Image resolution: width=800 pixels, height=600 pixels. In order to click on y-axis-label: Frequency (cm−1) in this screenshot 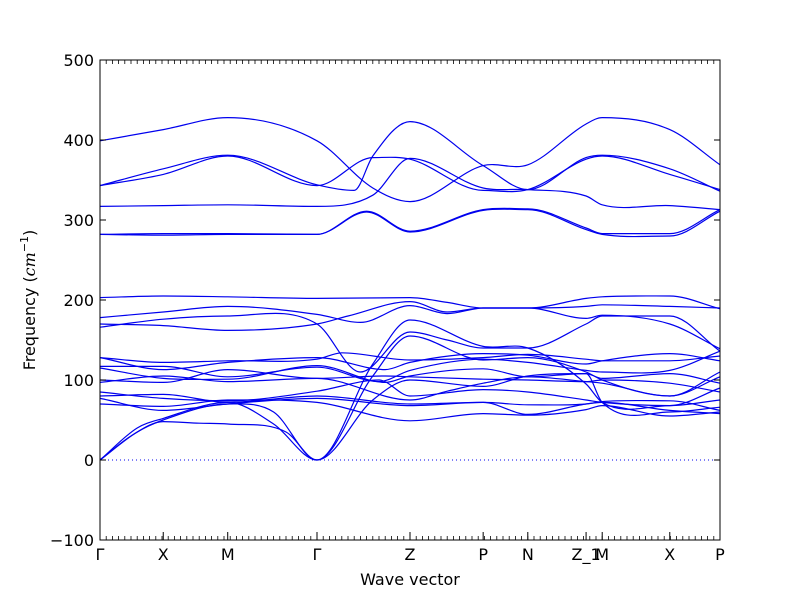, I will do `click(28, 300)`.